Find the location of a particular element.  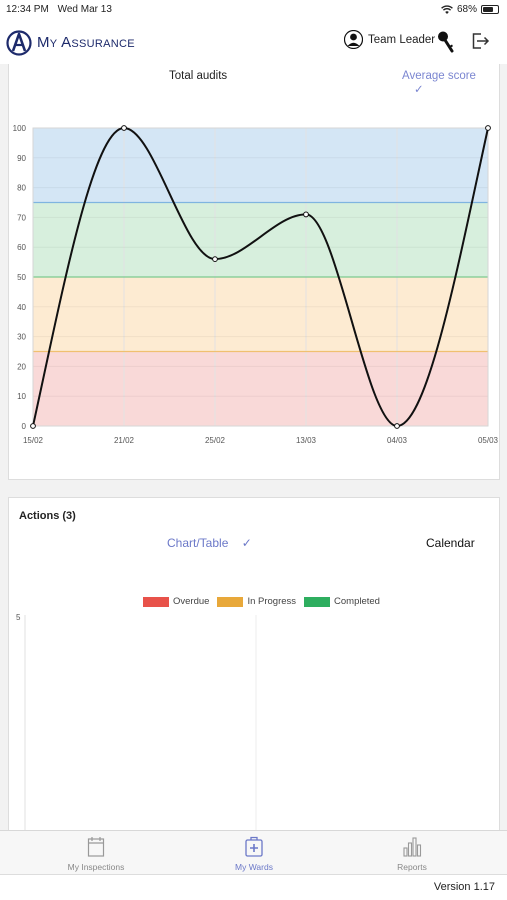

version-label: Version 1.17 is located at coordinates (464, 887).